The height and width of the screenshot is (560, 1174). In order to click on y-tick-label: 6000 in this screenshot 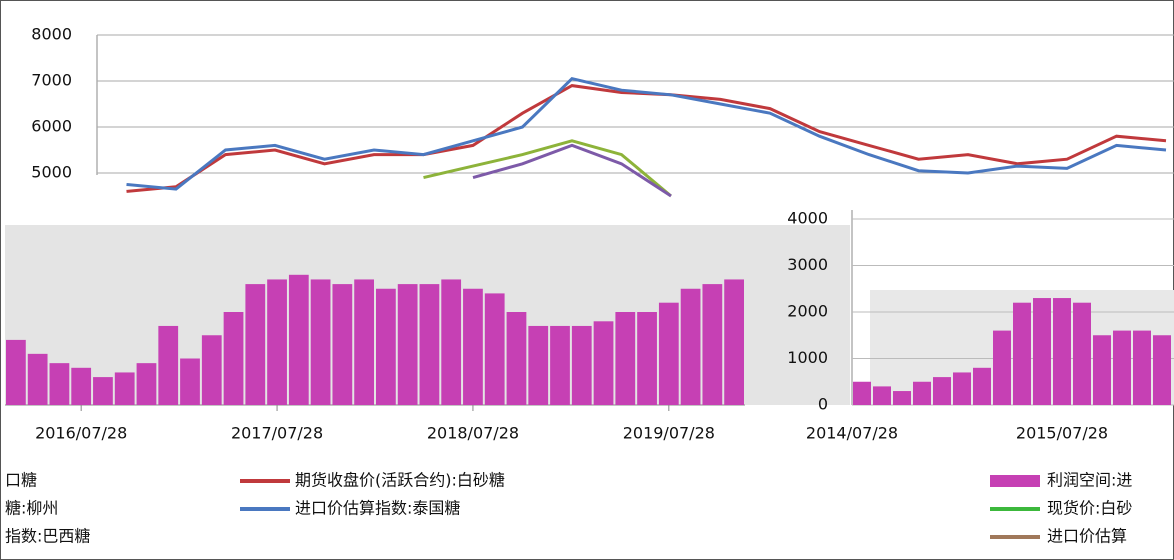, I will do `click(51, 126)`.